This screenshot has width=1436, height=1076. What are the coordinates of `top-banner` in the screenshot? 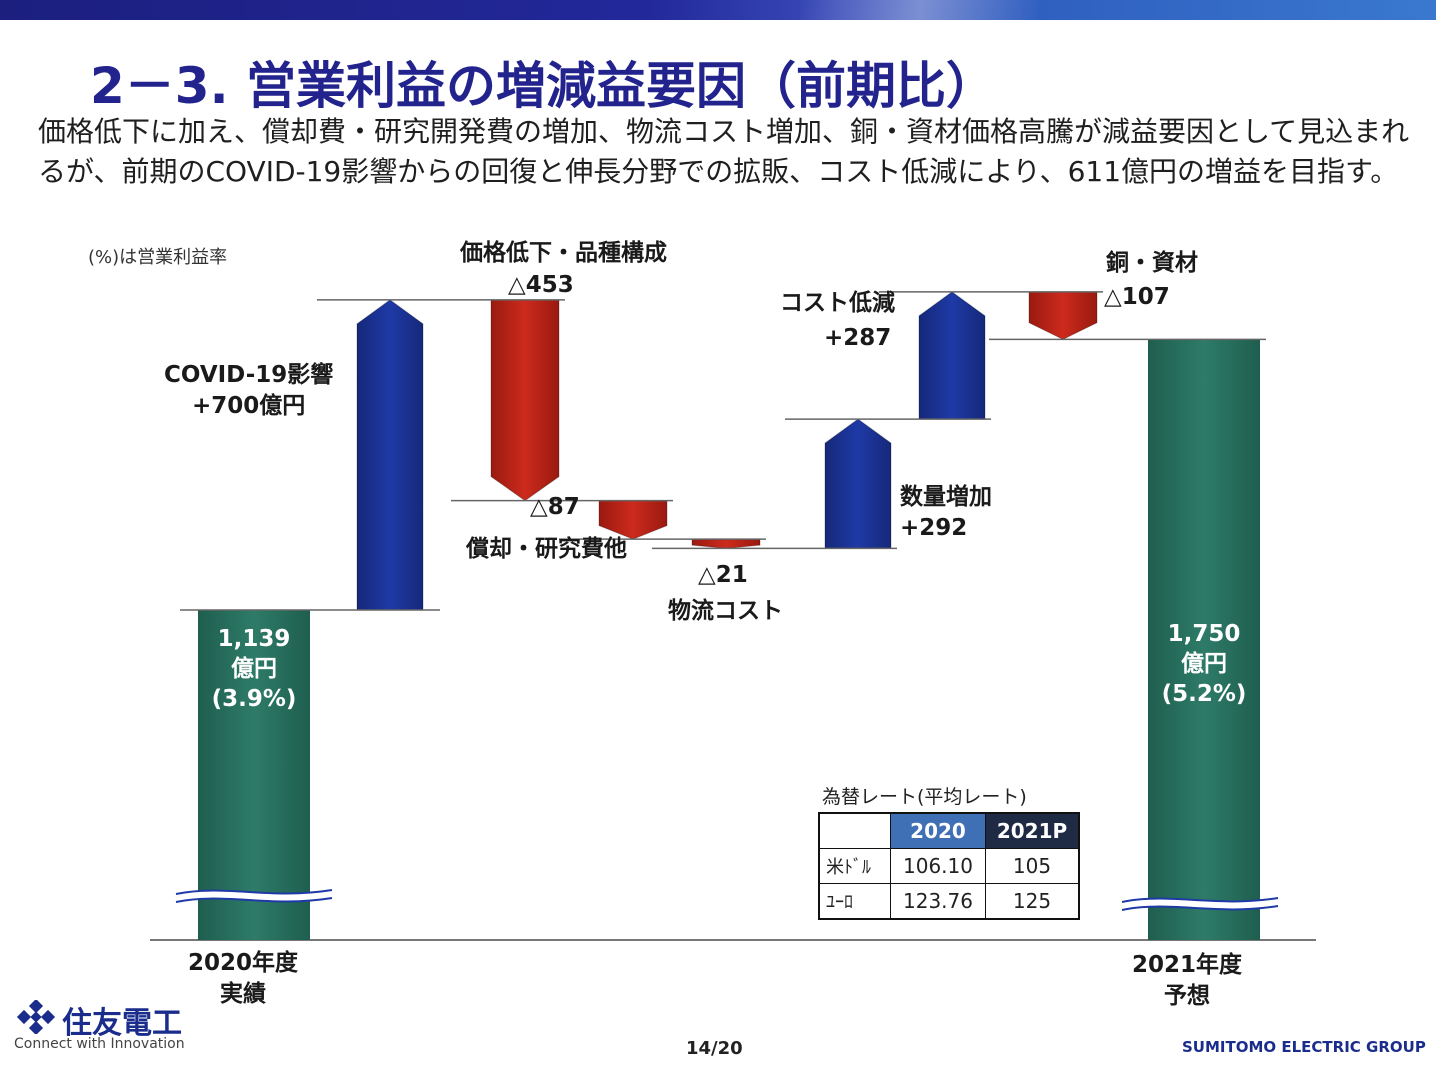 It's located at (718, 10).